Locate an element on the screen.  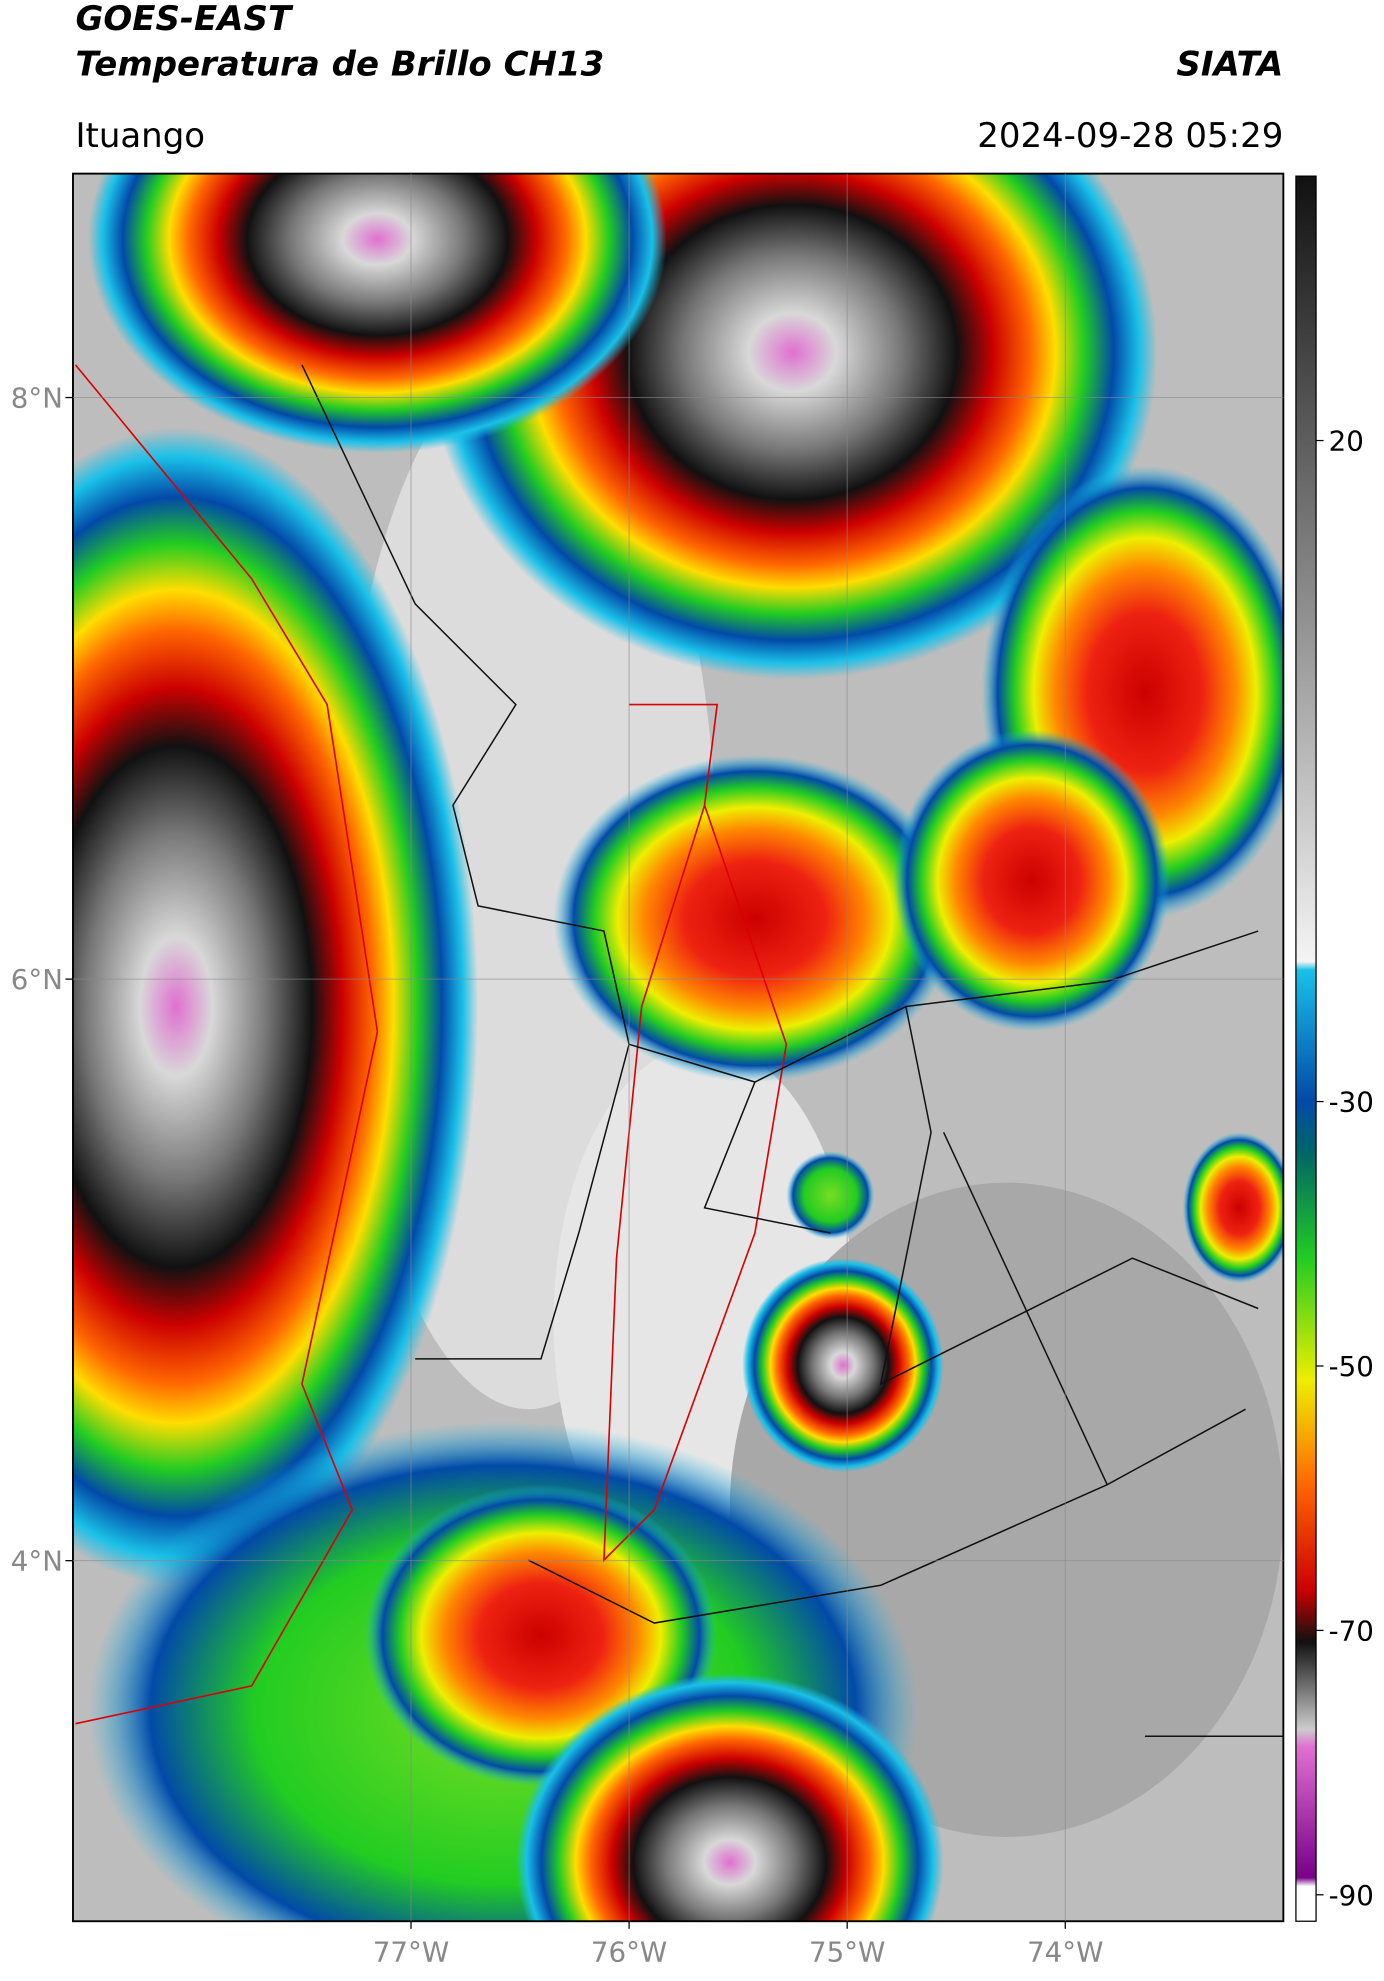
x-tick-label: 76°W is located at coordinates (629, 1951).